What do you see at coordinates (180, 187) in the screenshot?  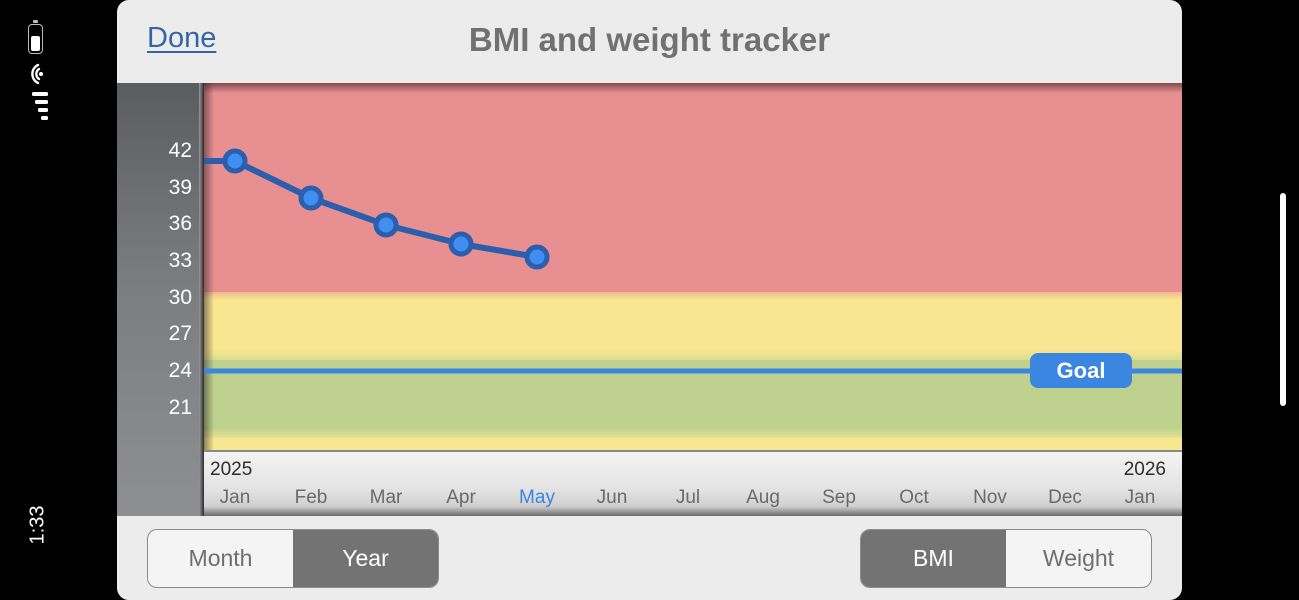 I see `y-tick-label: 39` at bounding box center [180, 187].